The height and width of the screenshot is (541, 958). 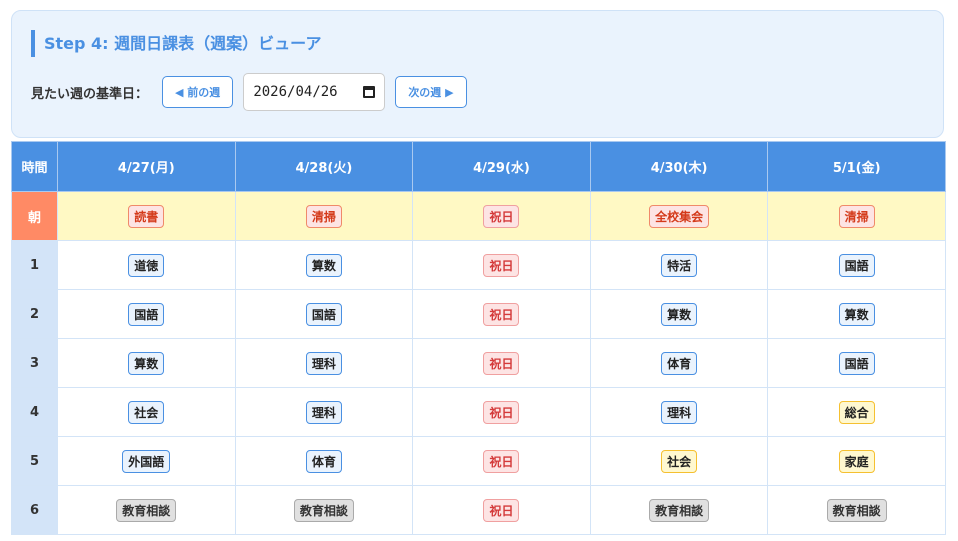 I want to click on day-header: 4/27(月), so click(x=146, y=166).